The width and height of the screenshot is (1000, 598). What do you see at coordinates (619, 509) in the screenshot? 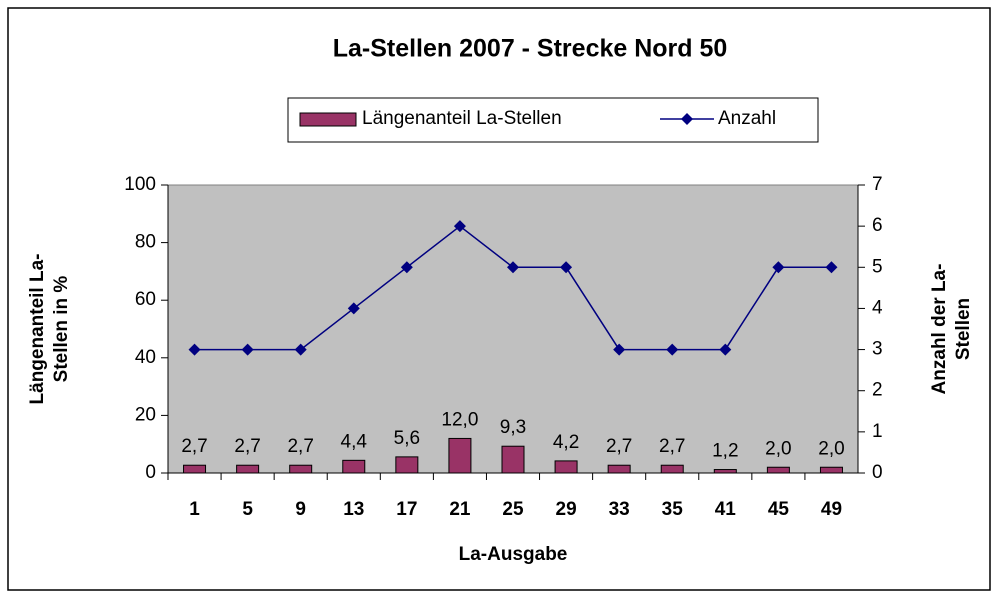
I see `x-tick-label: 33` at bounding box center [619, 509].